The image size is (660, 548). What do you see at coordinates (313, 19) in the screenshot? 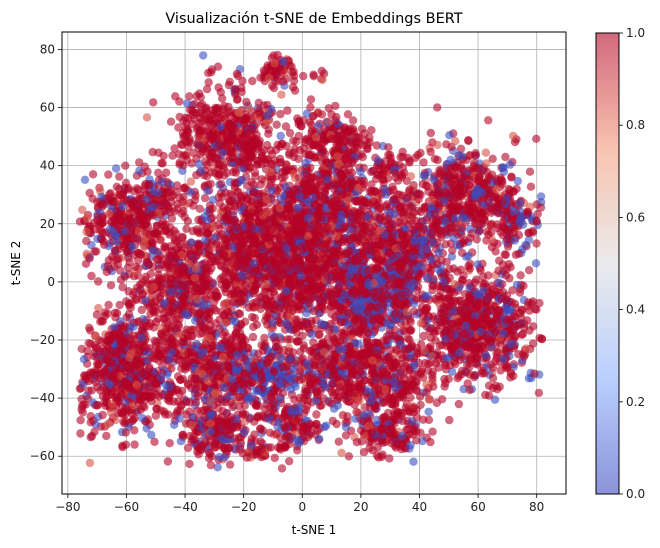
I see `chart-title: Visualización t-SNE de Embeddings BERT` at bounding box center [313, 19].